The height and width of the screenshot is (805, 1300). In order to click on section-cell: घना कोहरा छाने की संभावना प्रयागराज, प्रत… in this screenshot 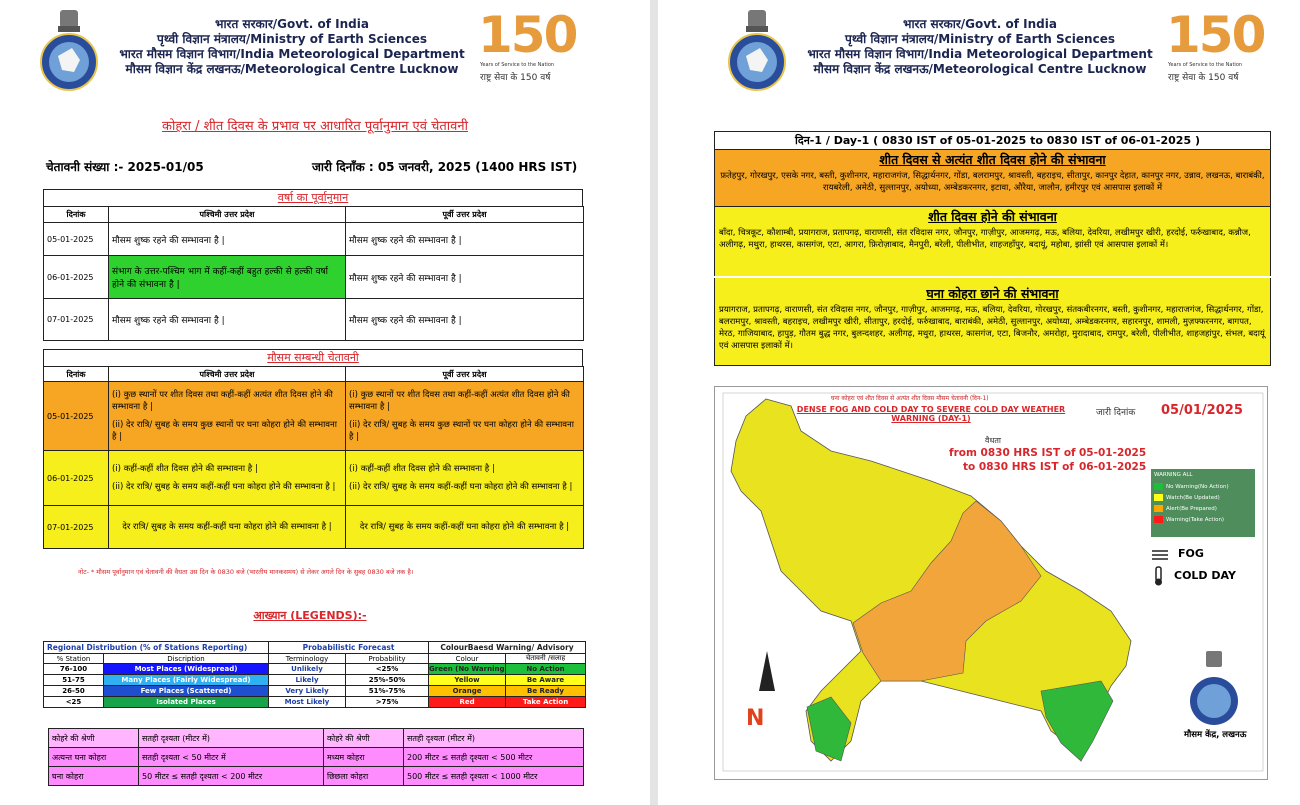, I will do `click(992, 320)`.